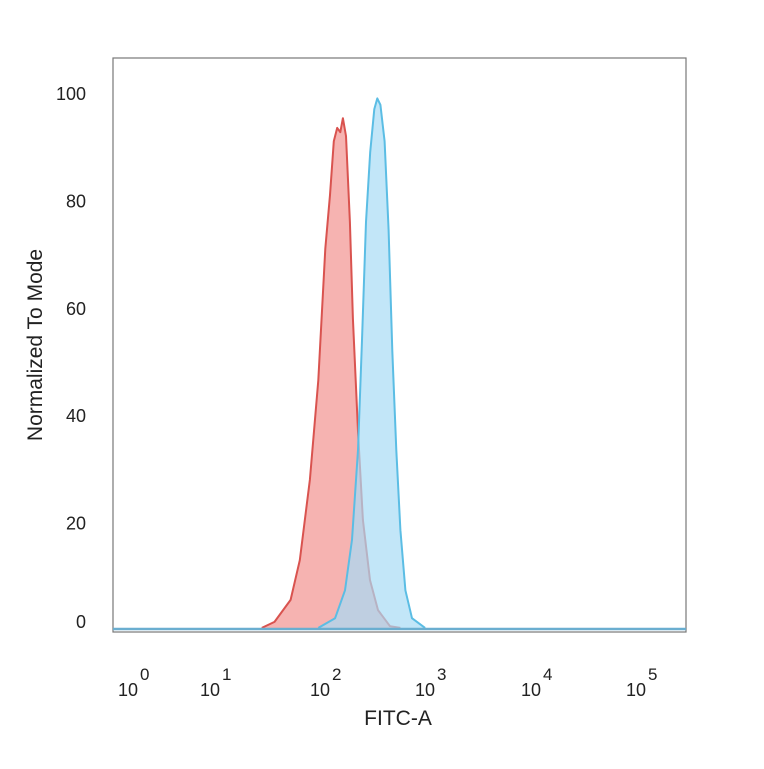 Image resolution: width=764 pixels, height=769 pixels. What do you see at coordinates (226, 674) in the screenshot?
I see `x-tick-label-exponent: 1` at bounding box center [226, 674].